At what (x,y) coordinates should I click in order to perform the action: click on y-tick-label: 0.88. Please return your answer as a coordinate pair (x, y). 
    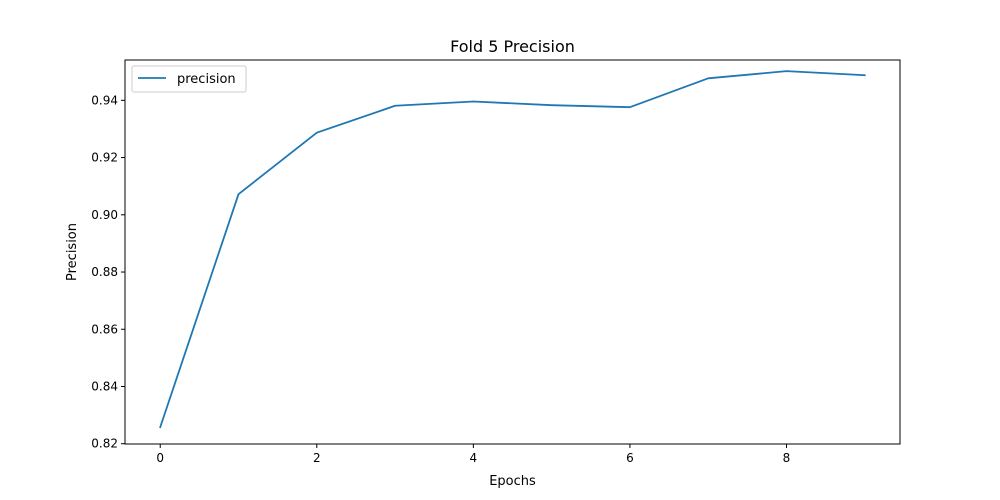
    Looking at the image, I should click on (104, 272).